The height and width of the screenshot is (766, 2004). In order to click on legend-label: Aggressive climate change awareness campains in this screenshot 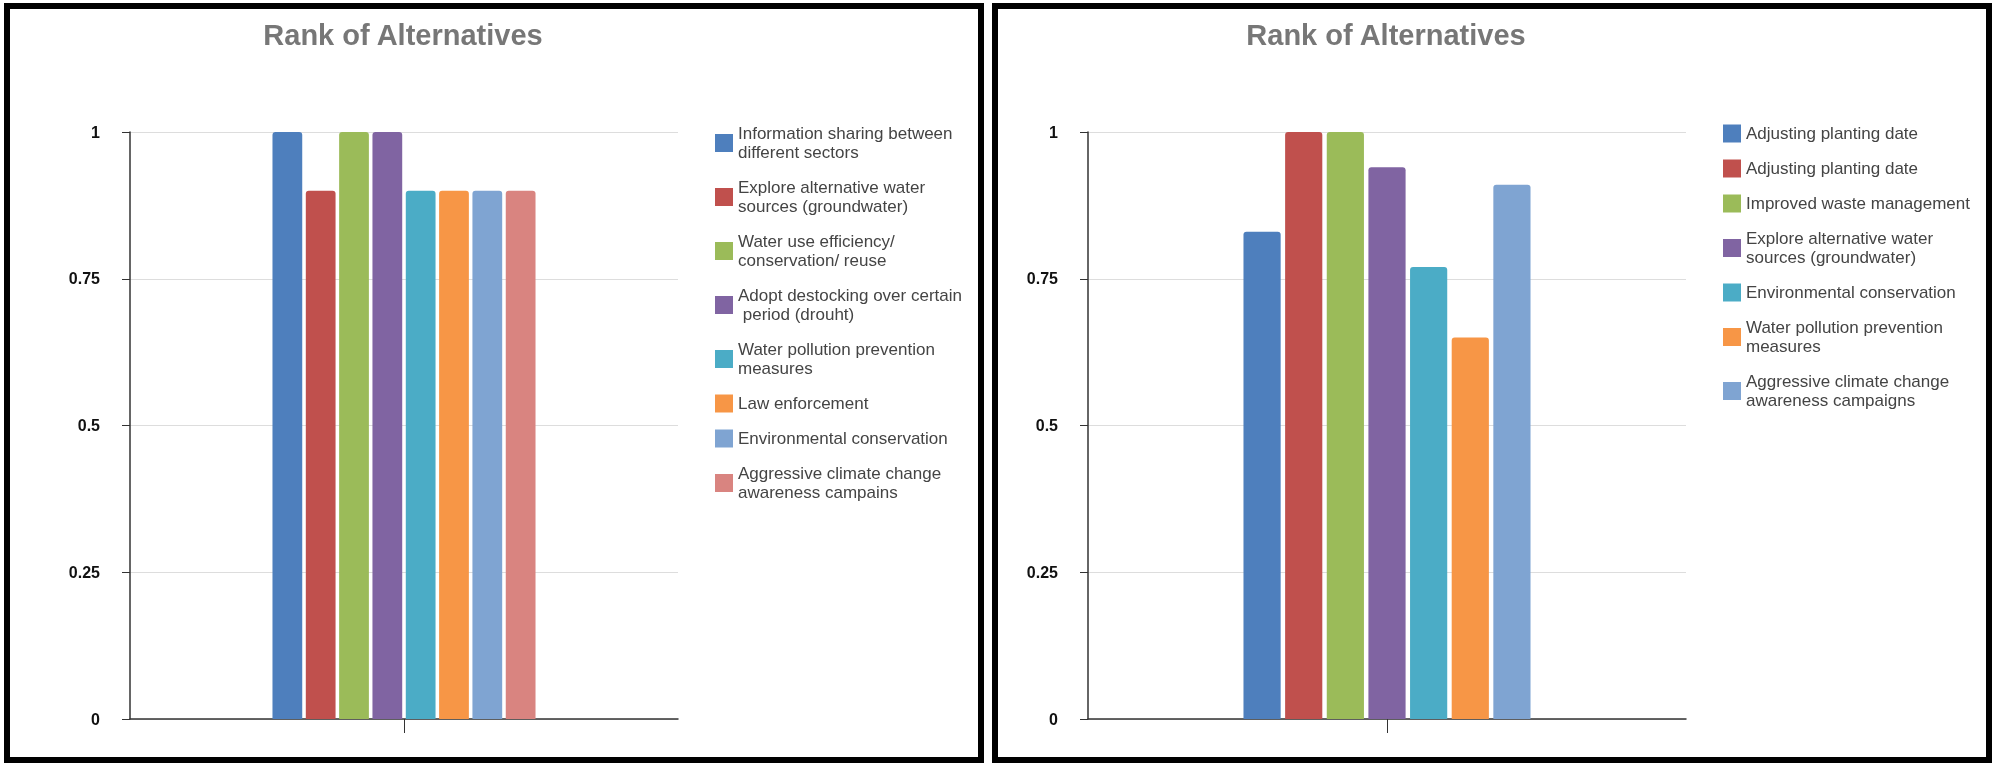, I will do `click(842, 483)`.